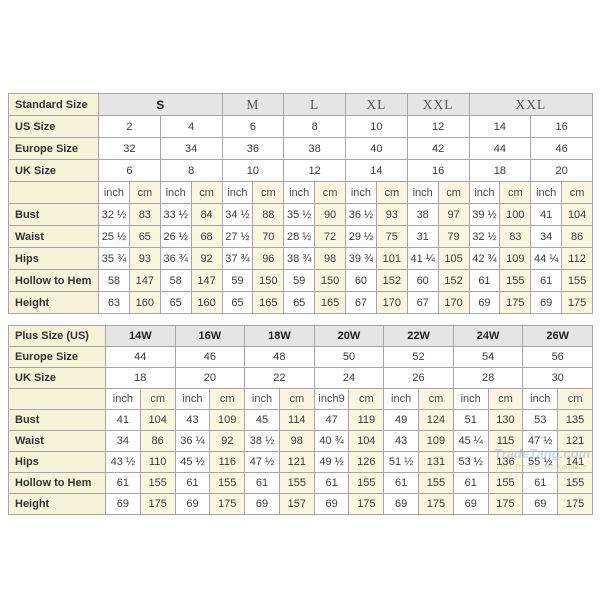  Describe the element at coordinates (192, 462) in the screenshot. I see `measurement-value-cell: 45 ½` at that location.